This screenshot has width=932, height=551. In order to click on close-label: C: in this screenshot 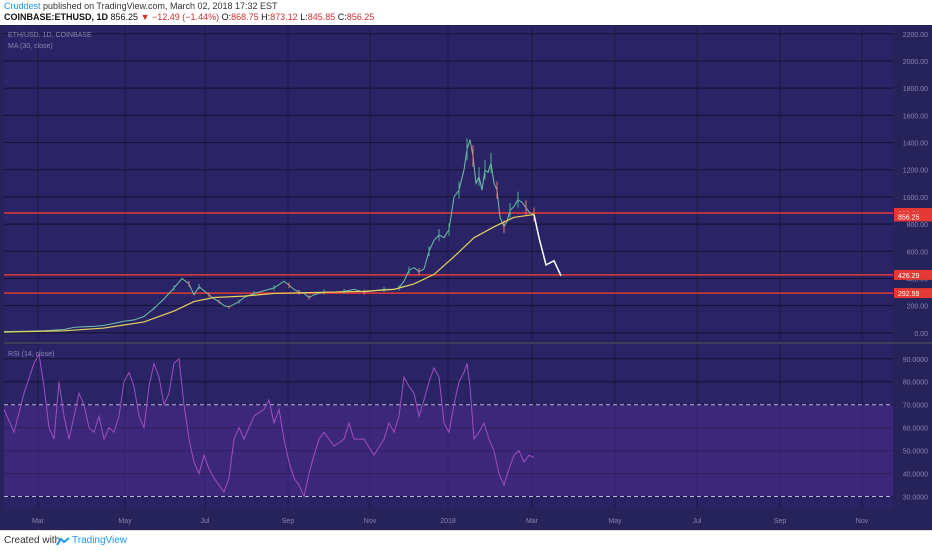, I will do `click(342, 17)`.